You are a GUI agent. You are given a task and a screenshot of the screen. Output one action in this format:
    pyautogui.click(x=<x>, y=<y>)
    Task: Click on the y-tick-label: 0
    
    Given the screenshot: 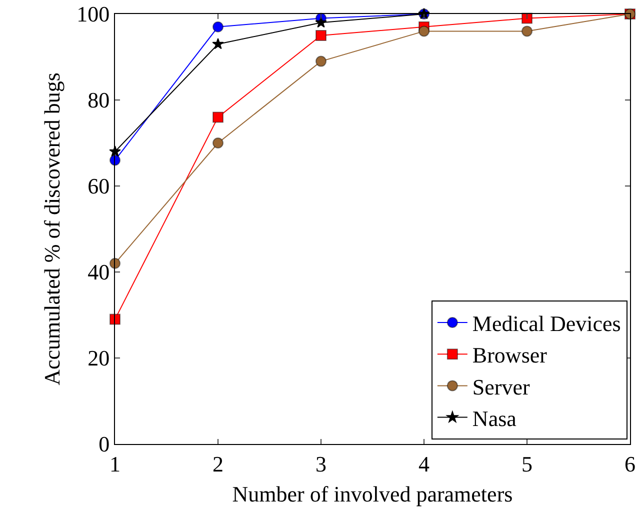 What is the action you would take?
    pyautogui.click(x=104, y=444)
    